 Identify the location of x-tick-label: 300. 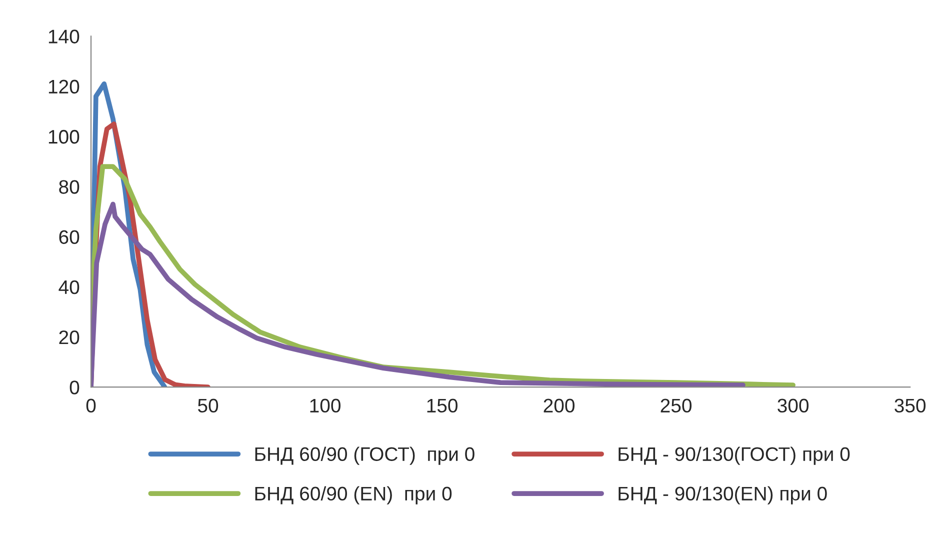
(793, 405).